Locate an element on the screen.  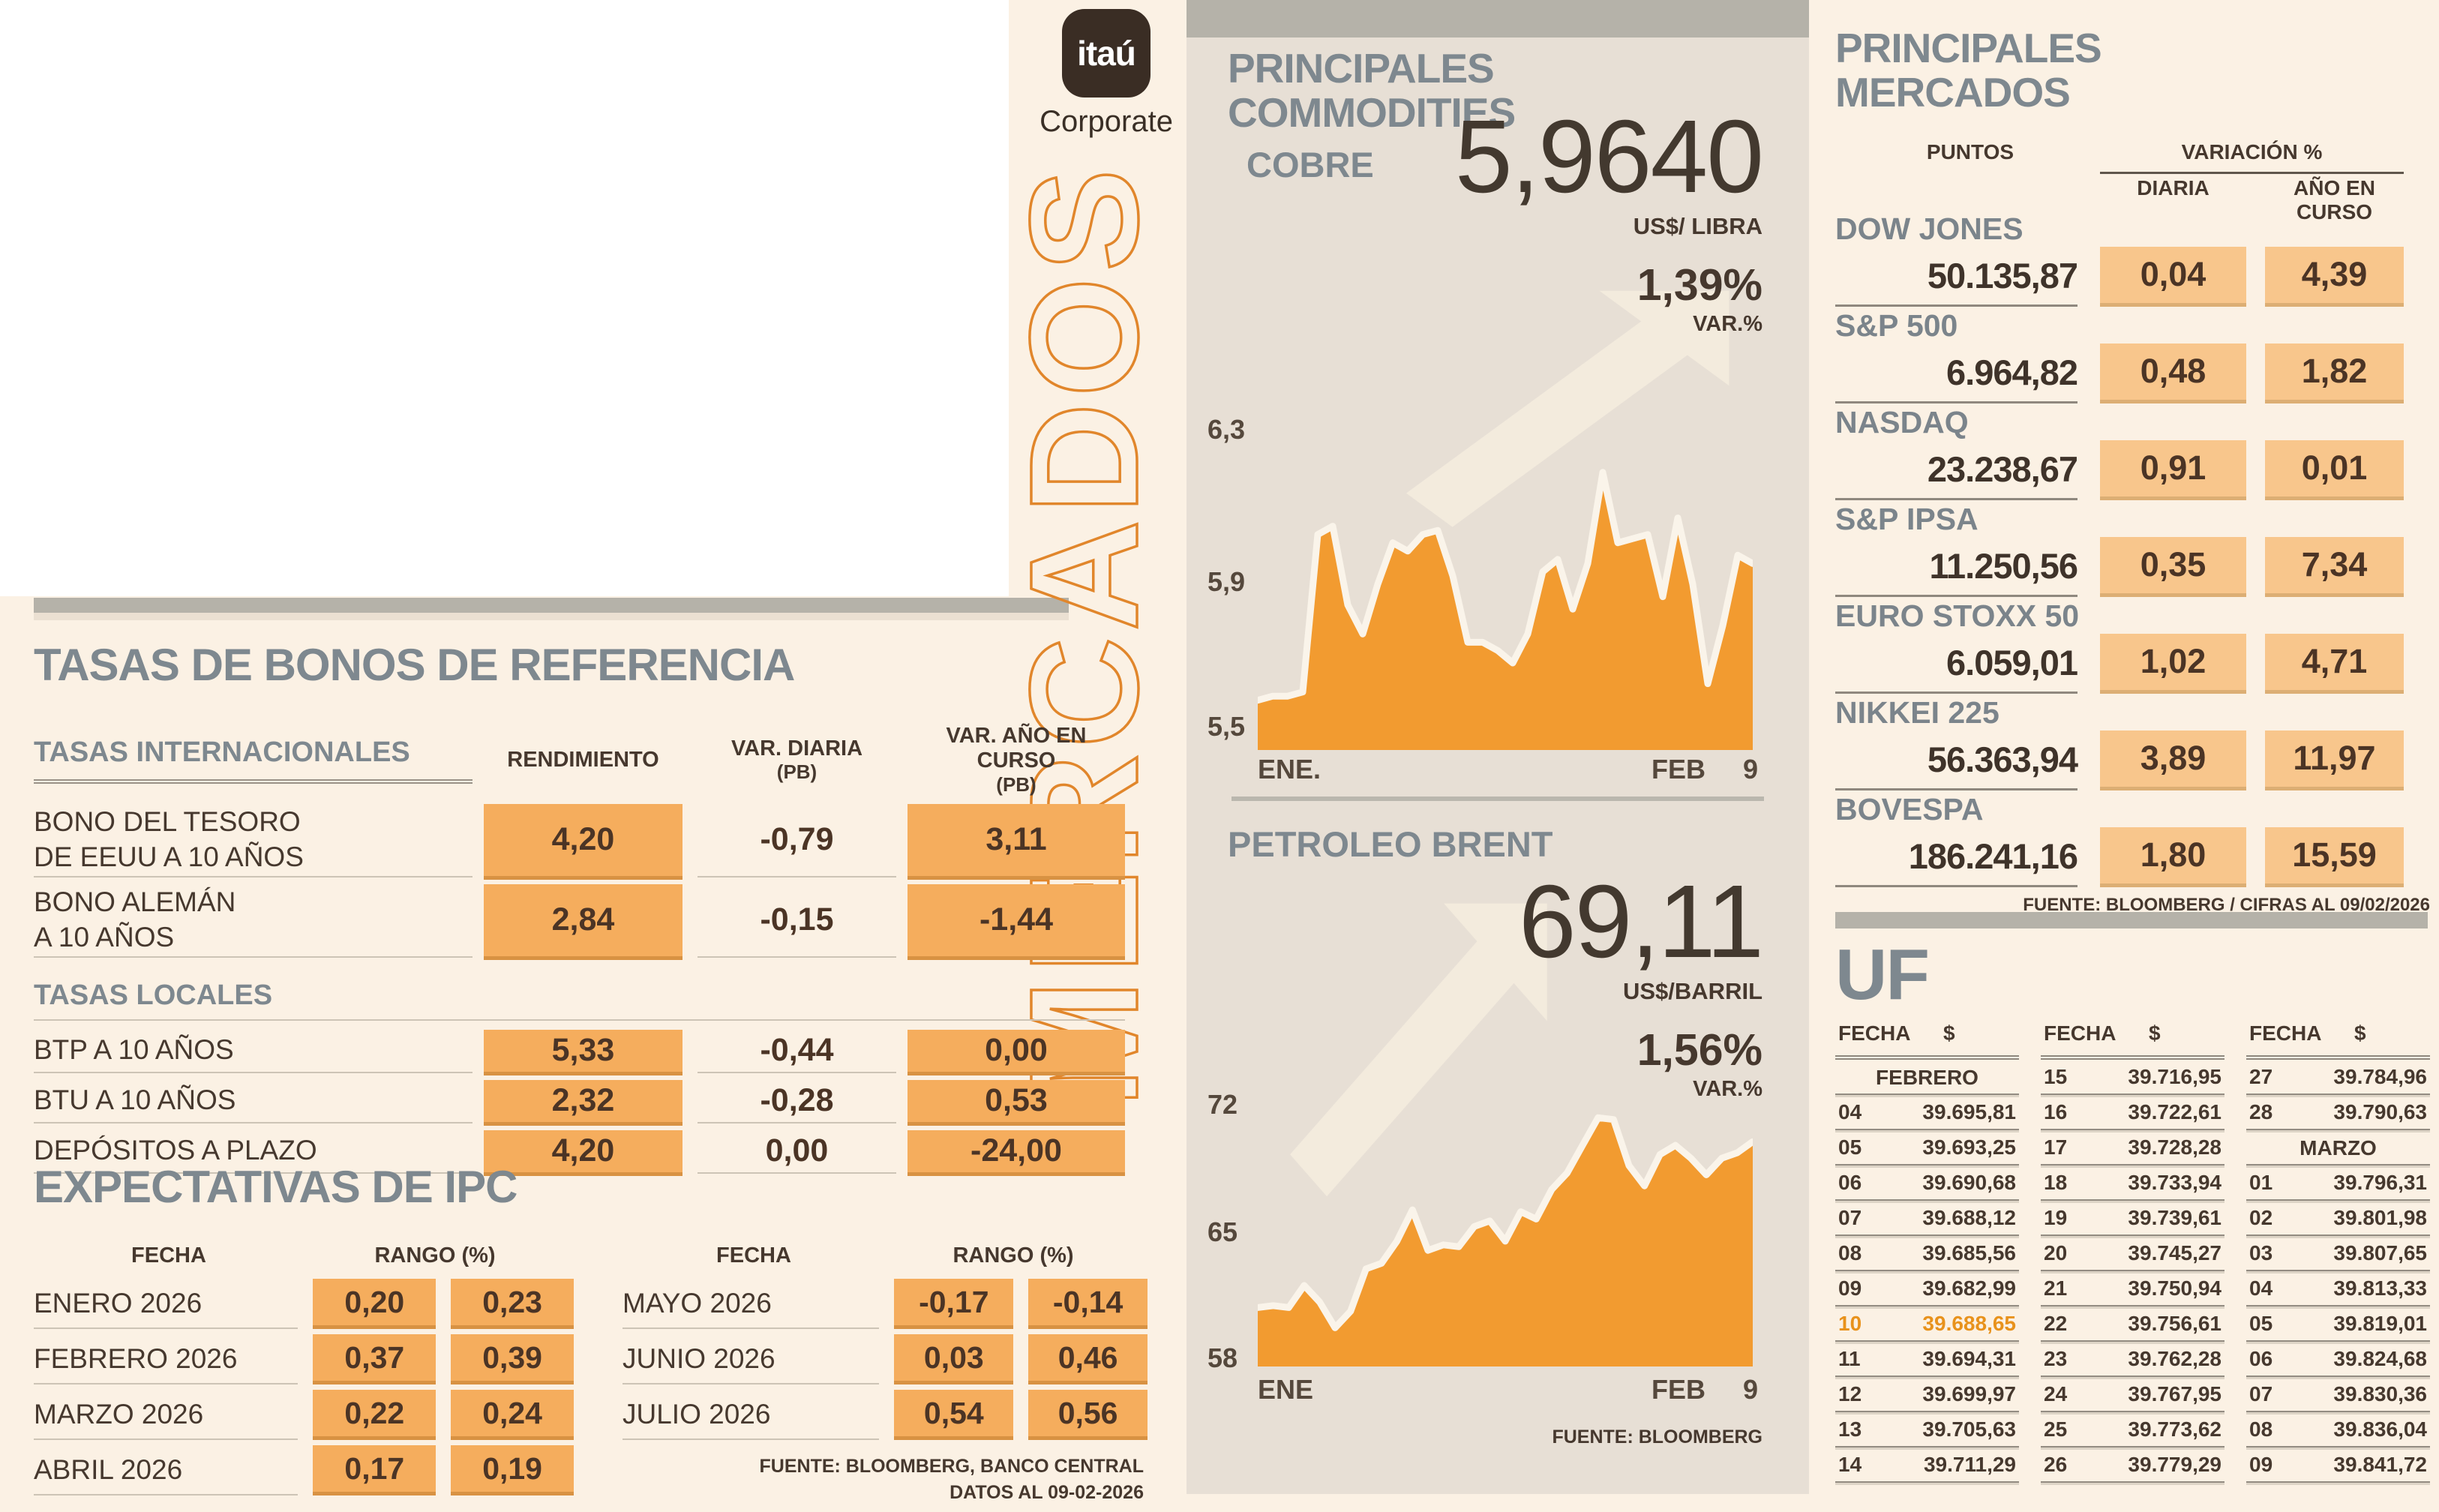
uf-row: 13 39.705,63 is located at coordinates (1927, 1430).